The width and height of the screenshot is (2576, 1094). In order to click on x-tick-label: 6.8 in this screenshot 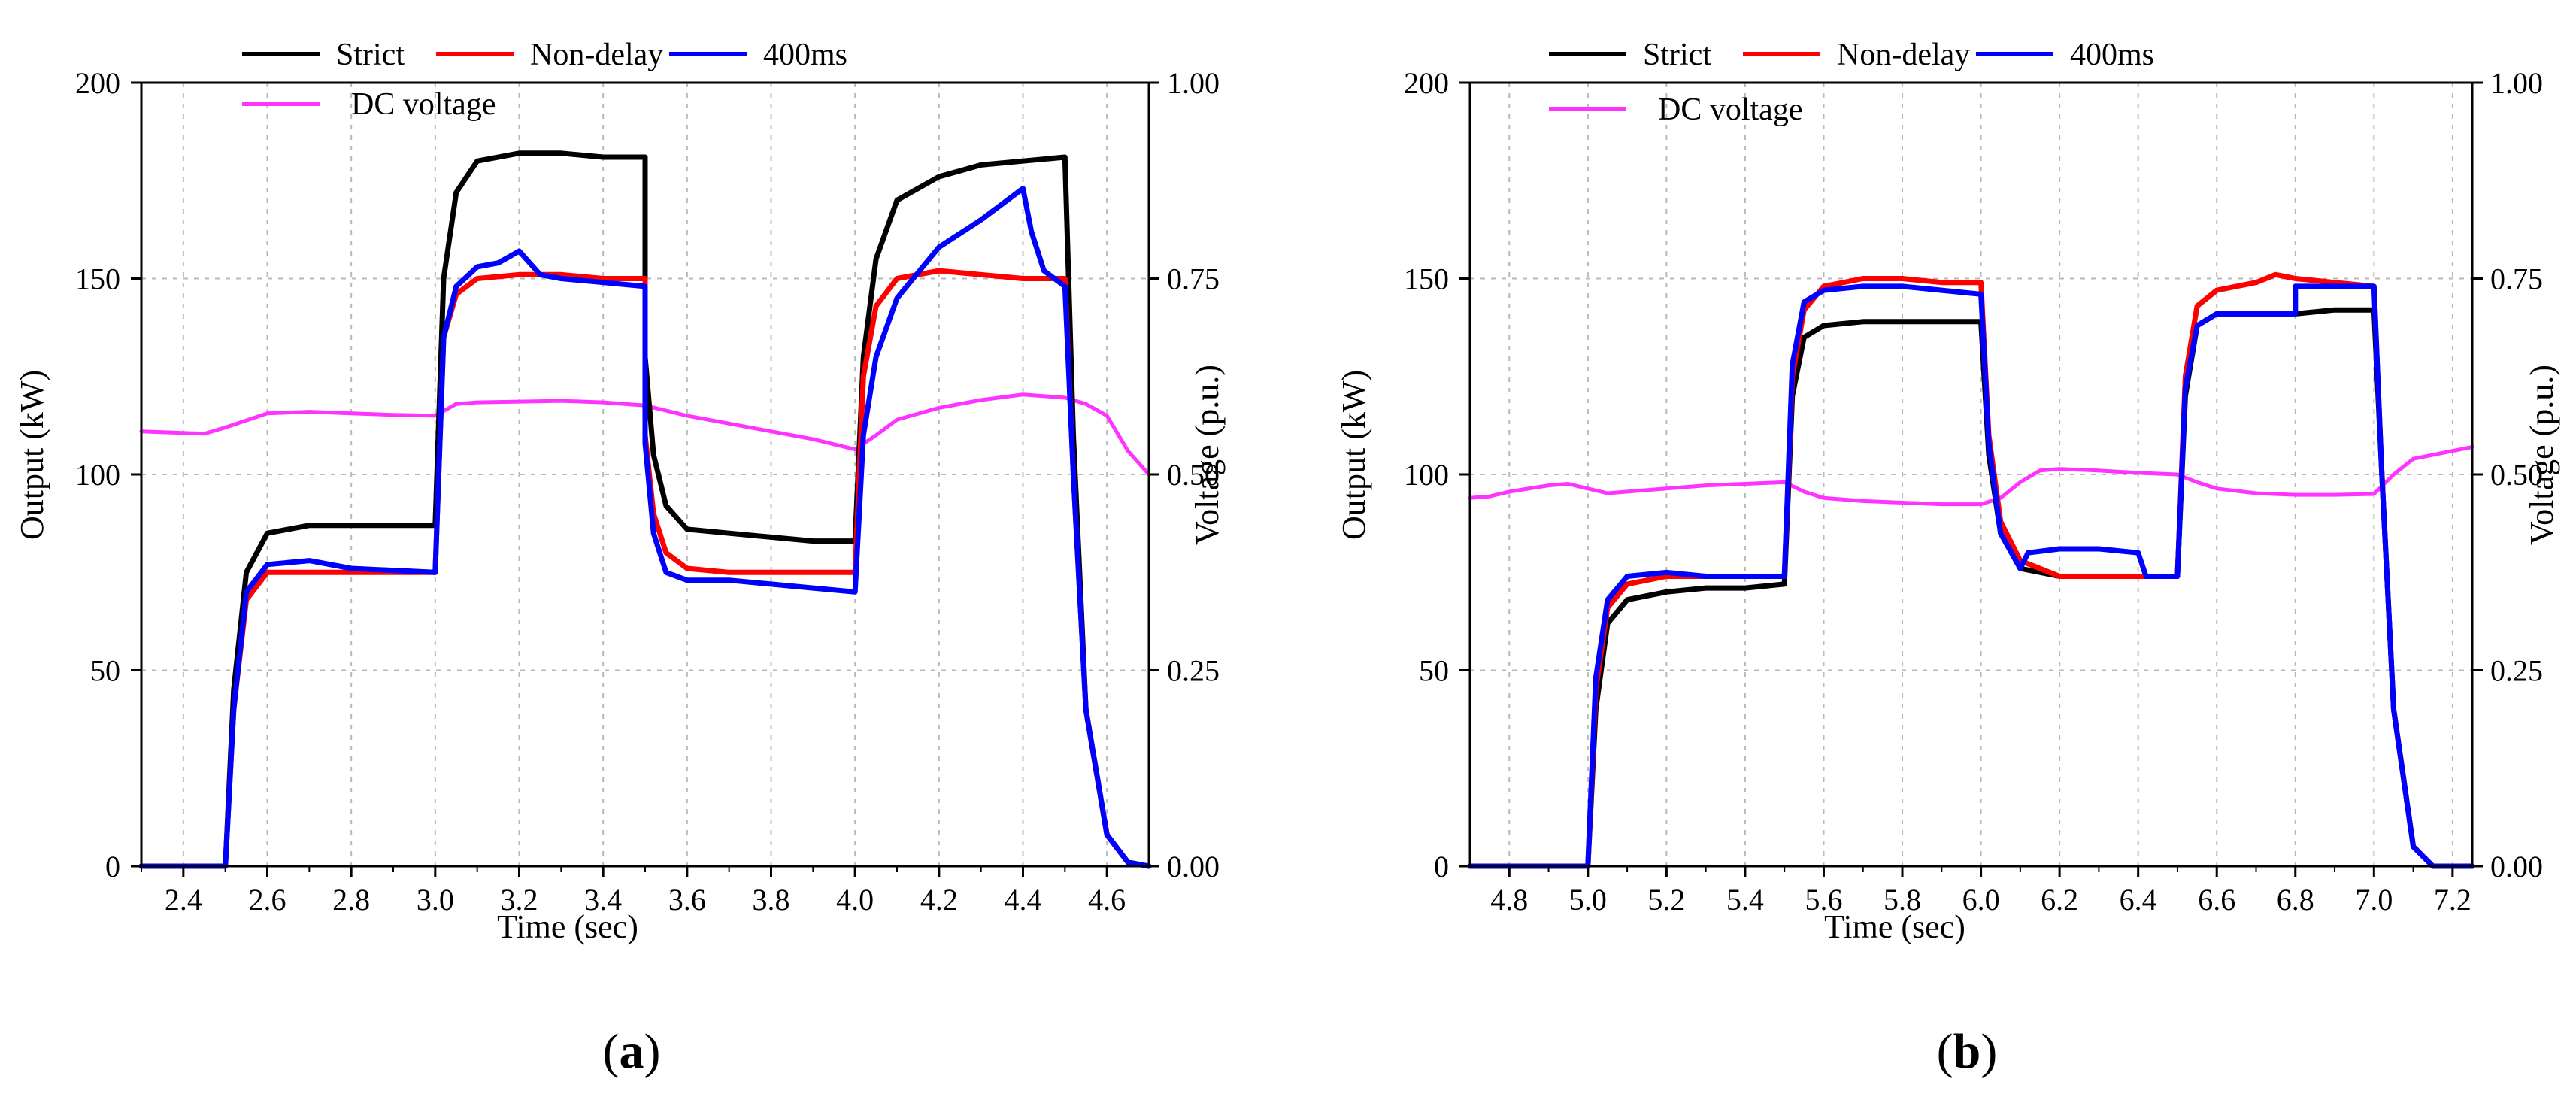, I will do `click(2295, 900)`.